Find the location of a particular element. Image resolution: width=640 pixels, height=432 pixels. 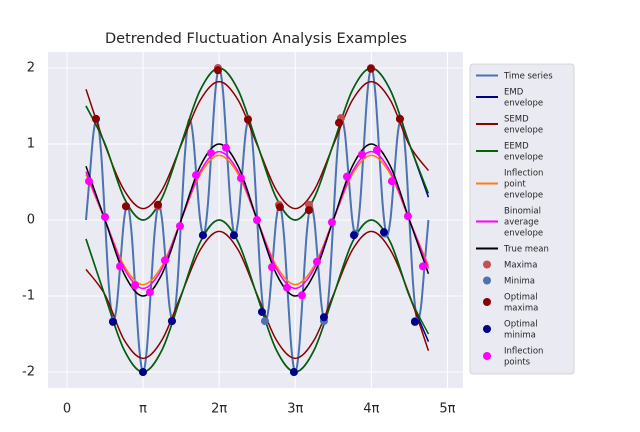

y-tick-label: 1 is located at coordinates (31, 143).